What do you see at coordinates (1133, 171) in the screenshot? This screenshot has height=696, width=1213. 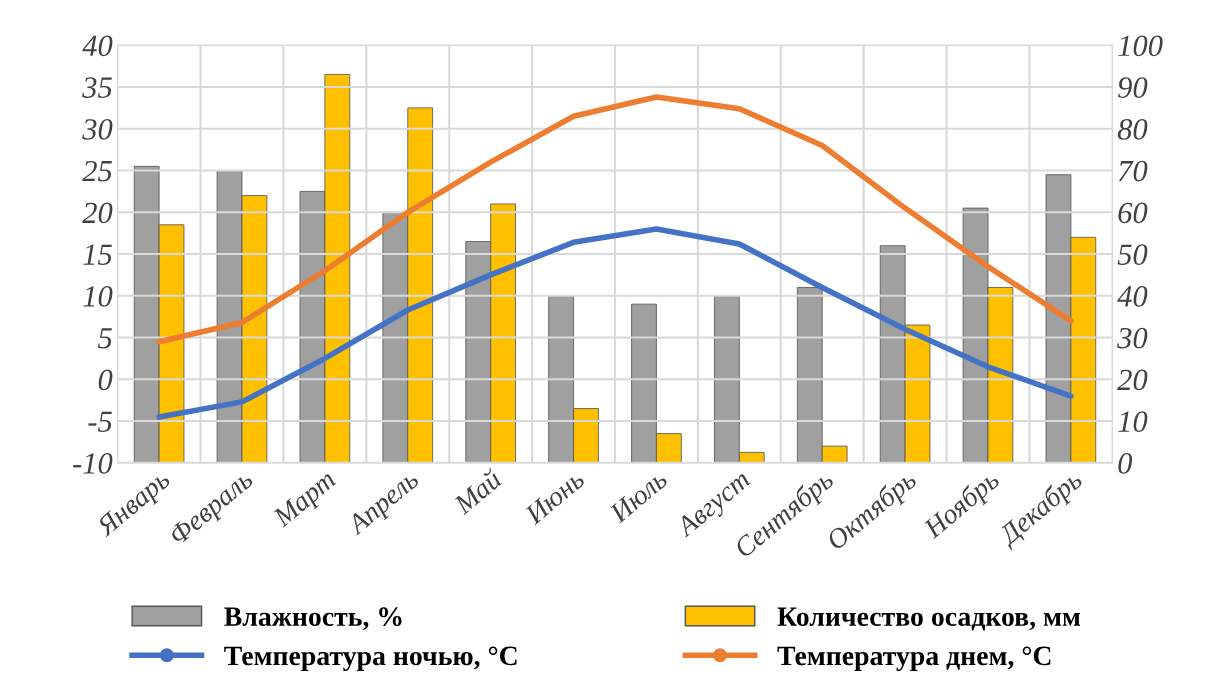 I see `y2-tick-label: 70` at bounding box center [1133, 171].